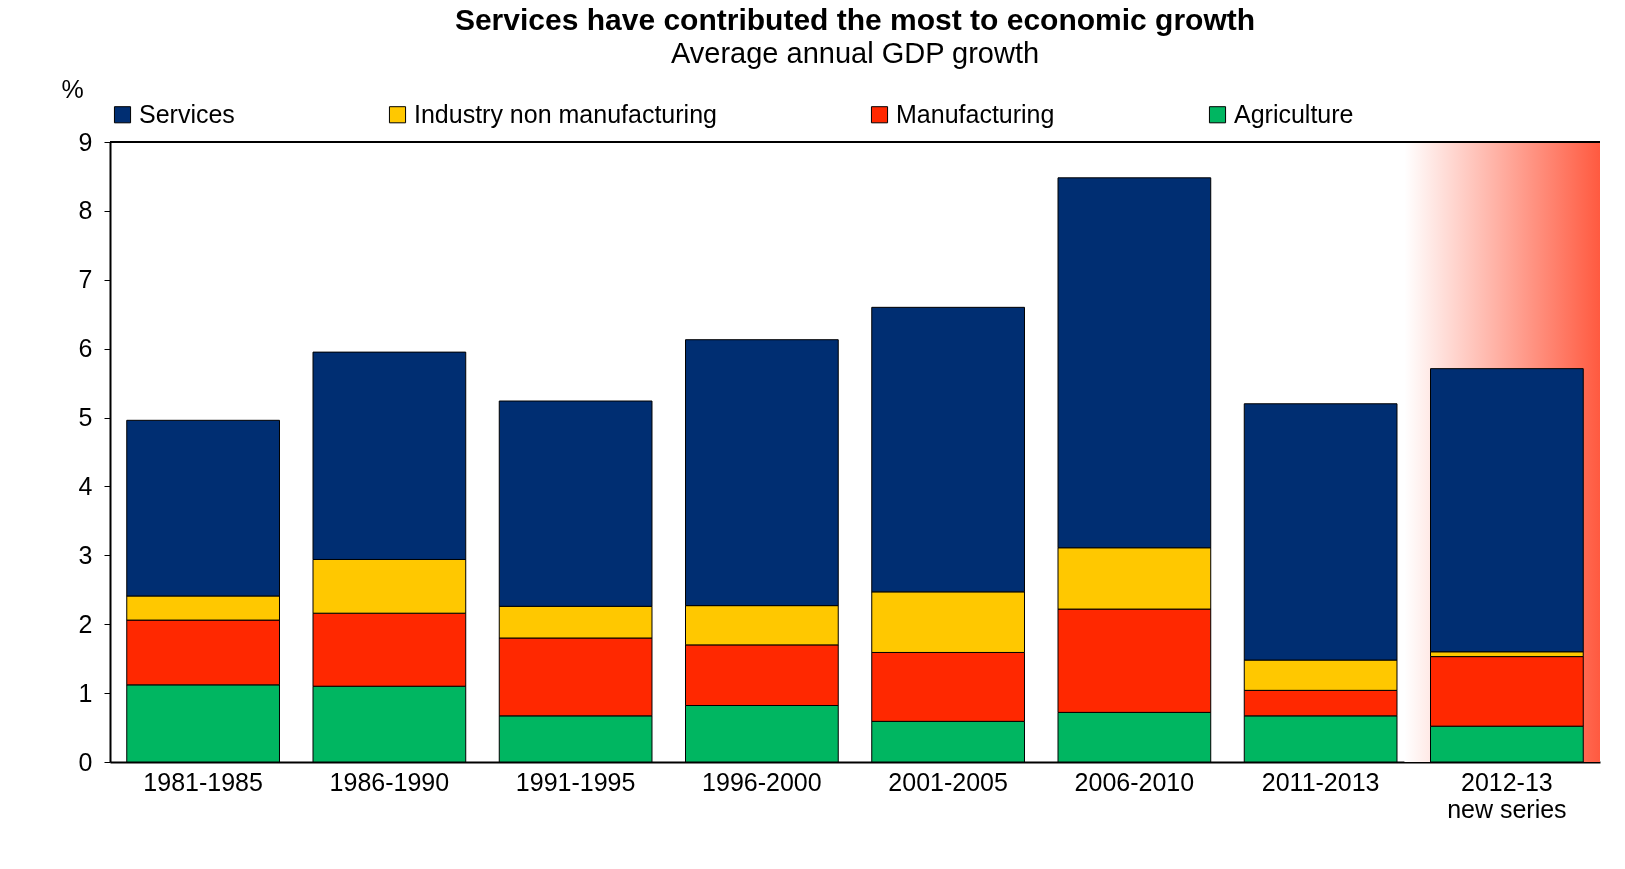 The height and width of the screenshot is (869, 1625). I want to click on legend-label: Industry non manufacturing, so click(565, 113).